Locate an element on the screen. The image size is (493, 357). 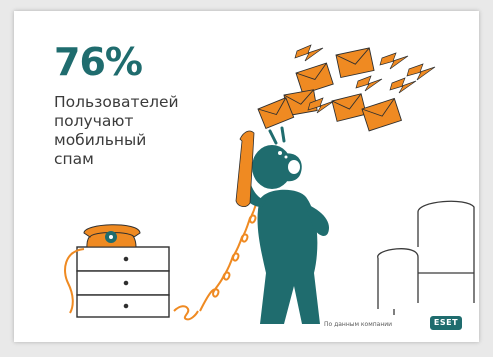
lightning-bolt-icon is located at coordinates (365, 79).